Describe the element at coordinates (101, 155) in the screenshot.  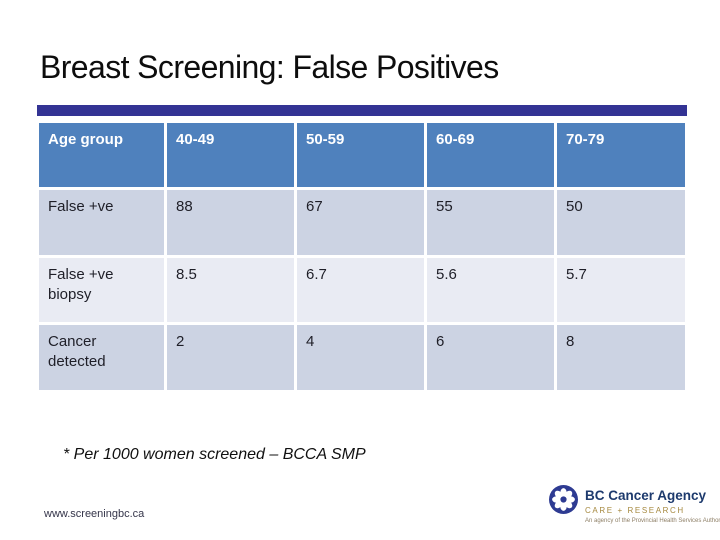
I see `column-header-age-group: Age group` at that location.